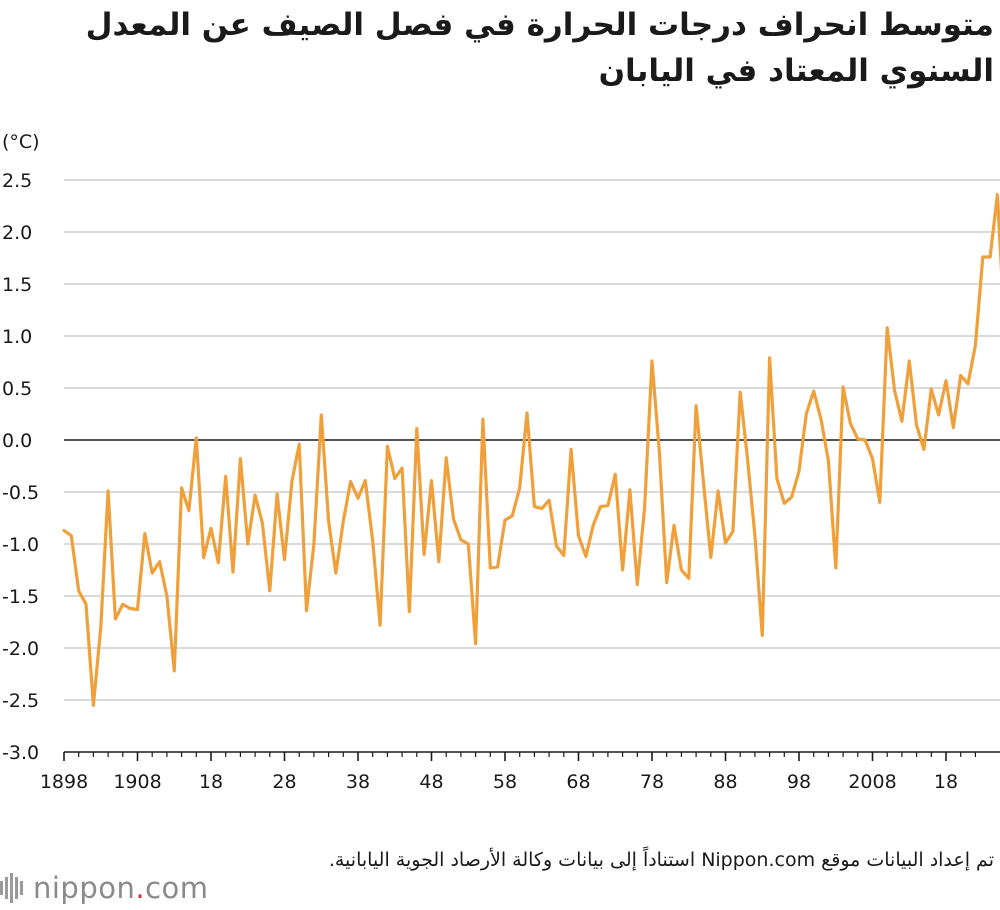 This screenshot has height=910, width=1000. What do you see at coordinates (20, 649) in the screenshot?
I see `y-tick-label: -2.0` at bounding box center [20, 649].